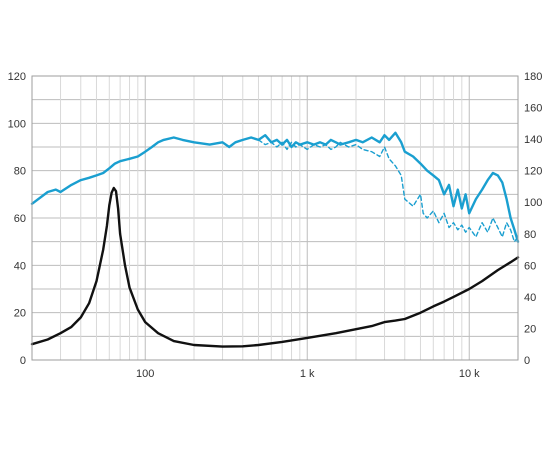 The height and width of the screenshot is (450, 550). I want to click on y-tick-left: 80, so click(20, 172).